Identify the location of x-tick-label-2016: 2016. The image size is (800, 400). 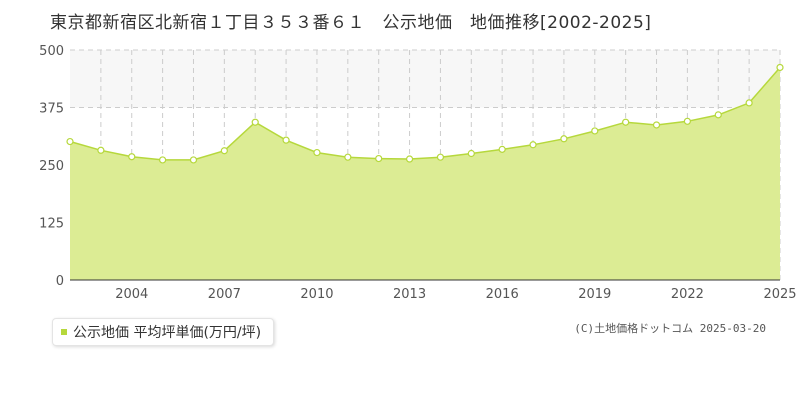
(502, 294).